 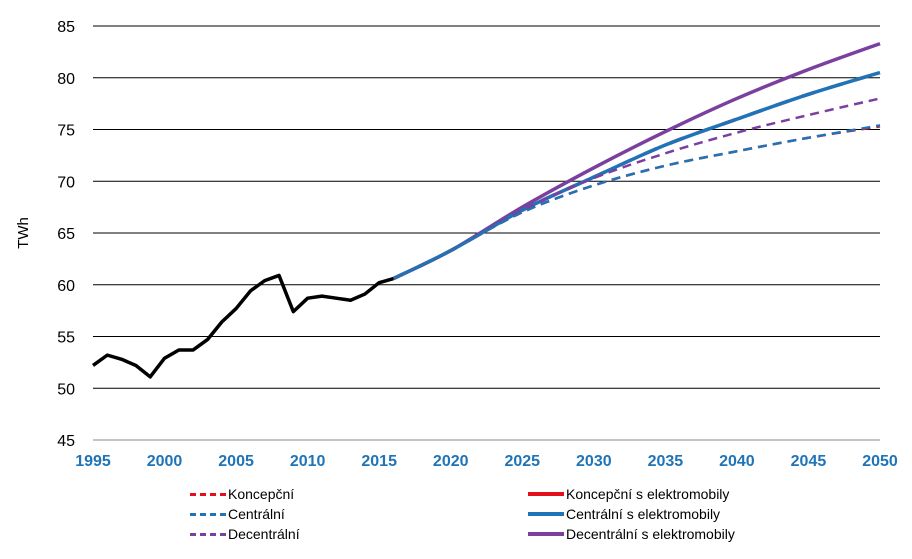 I want to click on y-tick-label: 55, so click(x=66, y=338).